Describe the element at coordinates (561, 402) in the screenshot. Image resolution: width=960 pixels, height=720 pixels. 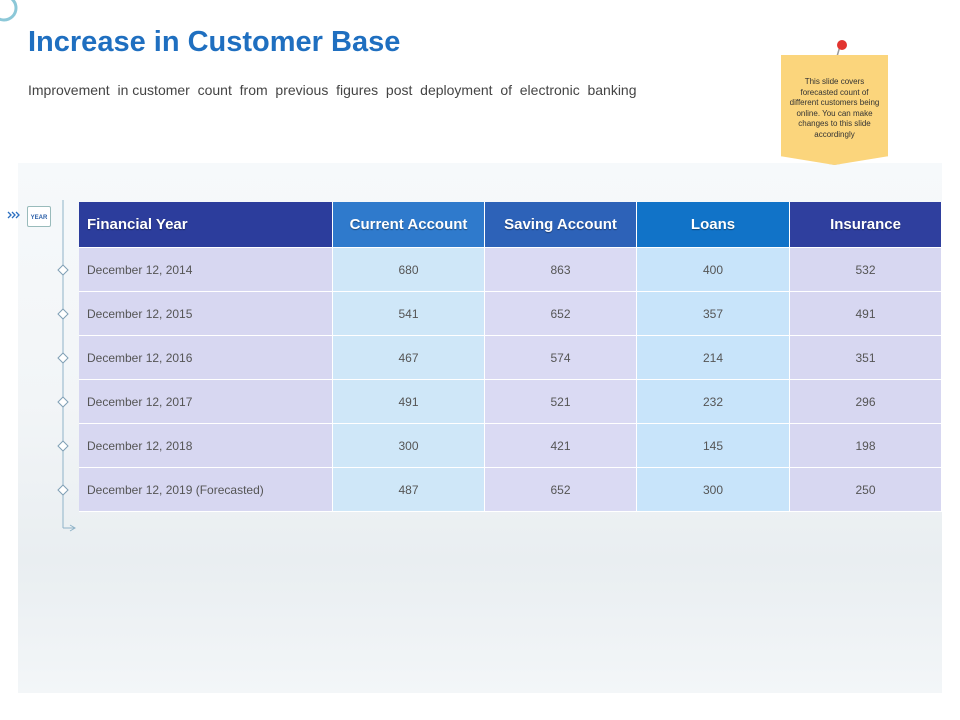
I see `table-cell: 521` at that location.